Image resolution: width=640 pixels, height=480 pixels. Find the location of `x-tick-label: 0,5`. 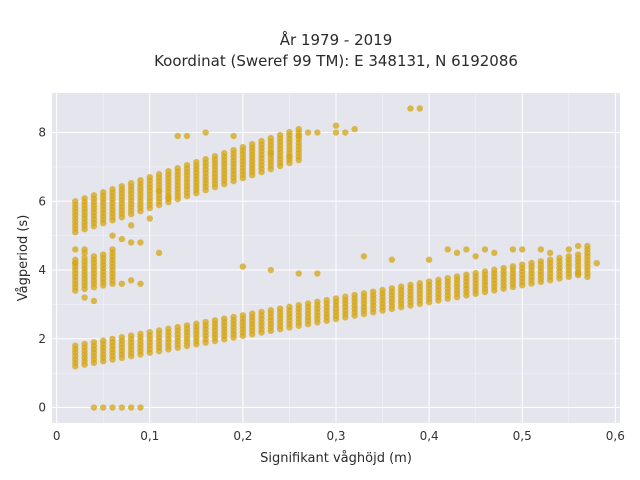

x-tick-label: 0,5 is located at coordinates (522, 436).